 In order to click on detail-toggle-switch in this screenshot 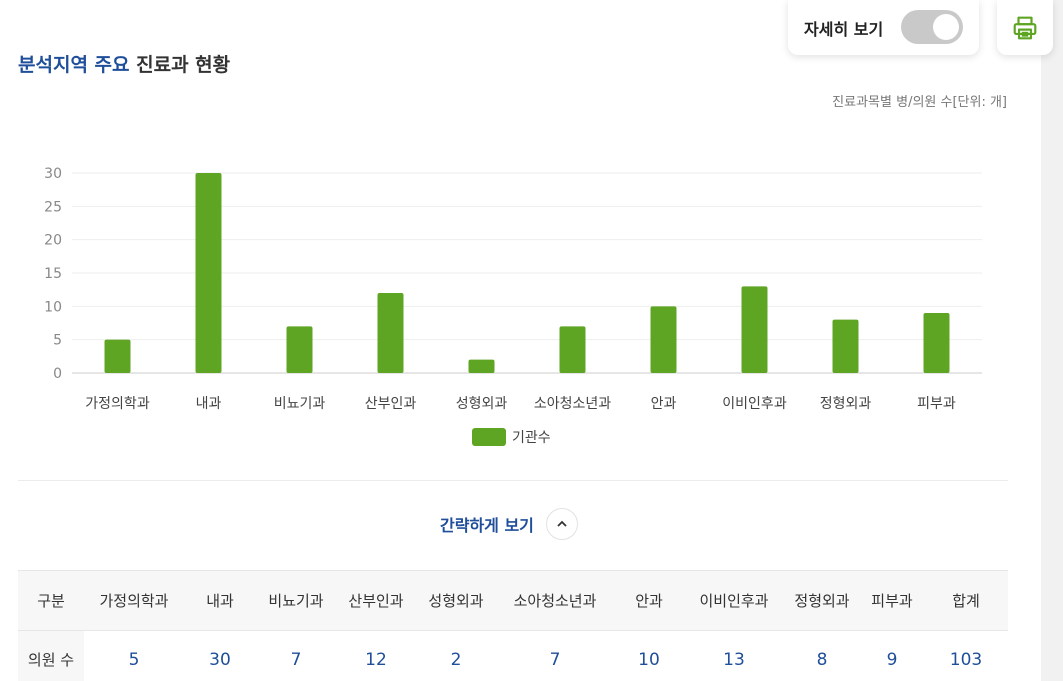, I will do `click(932, 27)`.